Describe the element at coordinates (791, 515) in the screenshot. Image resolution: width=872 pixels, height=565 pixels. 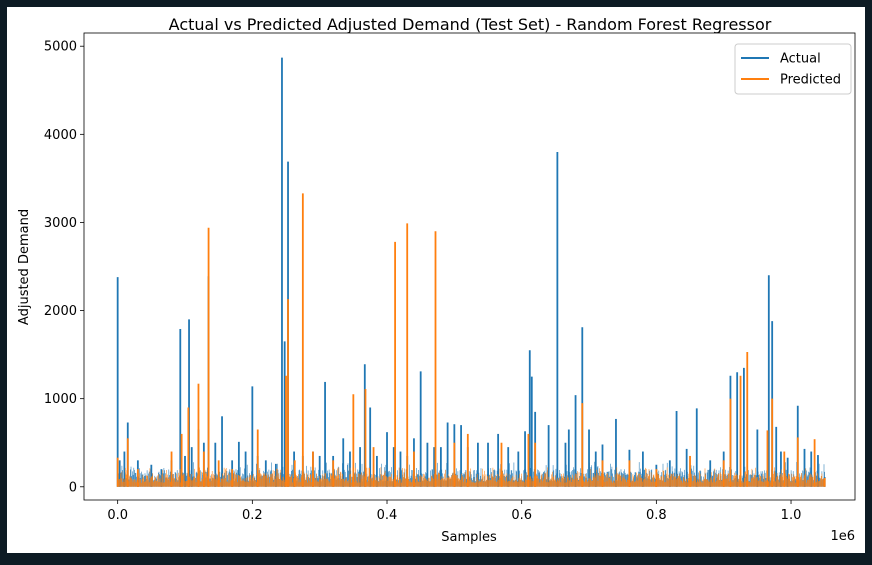
I see `x-tick-label: 1.0` at that location.